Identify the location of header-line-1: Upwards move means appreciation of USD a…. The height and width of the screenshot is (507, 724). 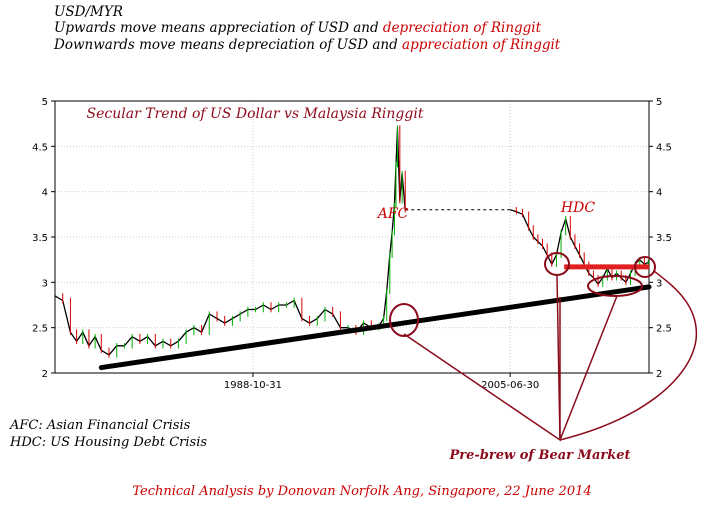
(297, 28).